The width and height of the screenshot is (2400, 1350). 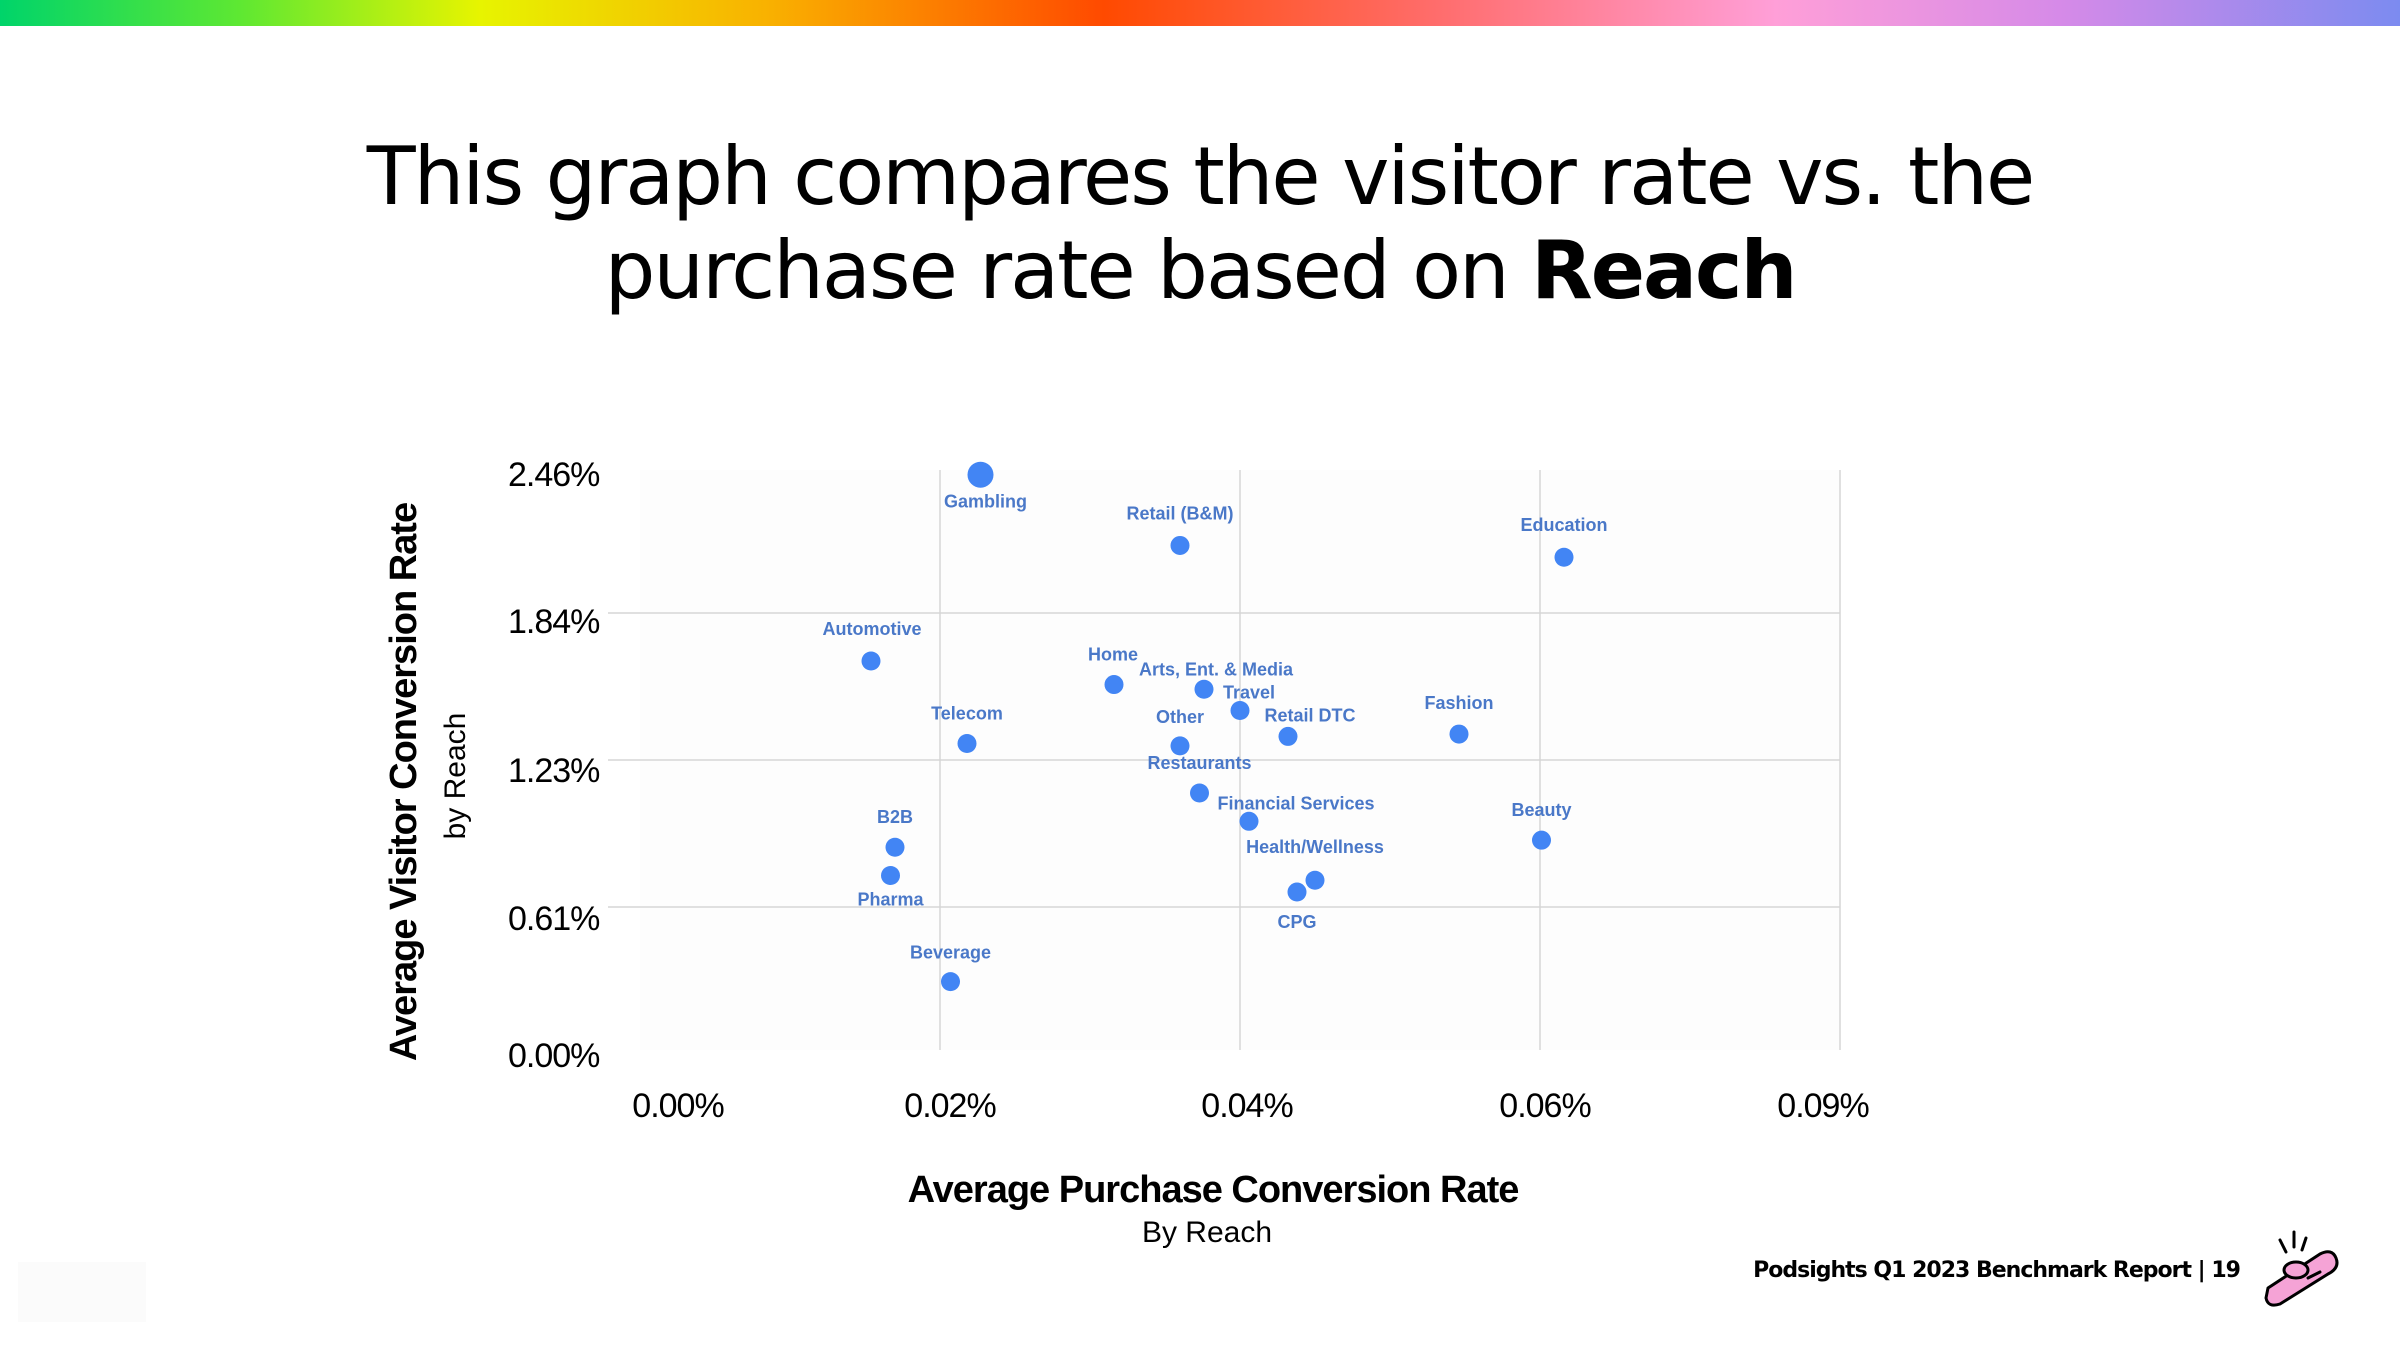 What do you see at coordinates (404, 782) in the screenshot?
I see `y-axis-title: Average Visitor Conversion Rate` at bounding box center [404, 782].